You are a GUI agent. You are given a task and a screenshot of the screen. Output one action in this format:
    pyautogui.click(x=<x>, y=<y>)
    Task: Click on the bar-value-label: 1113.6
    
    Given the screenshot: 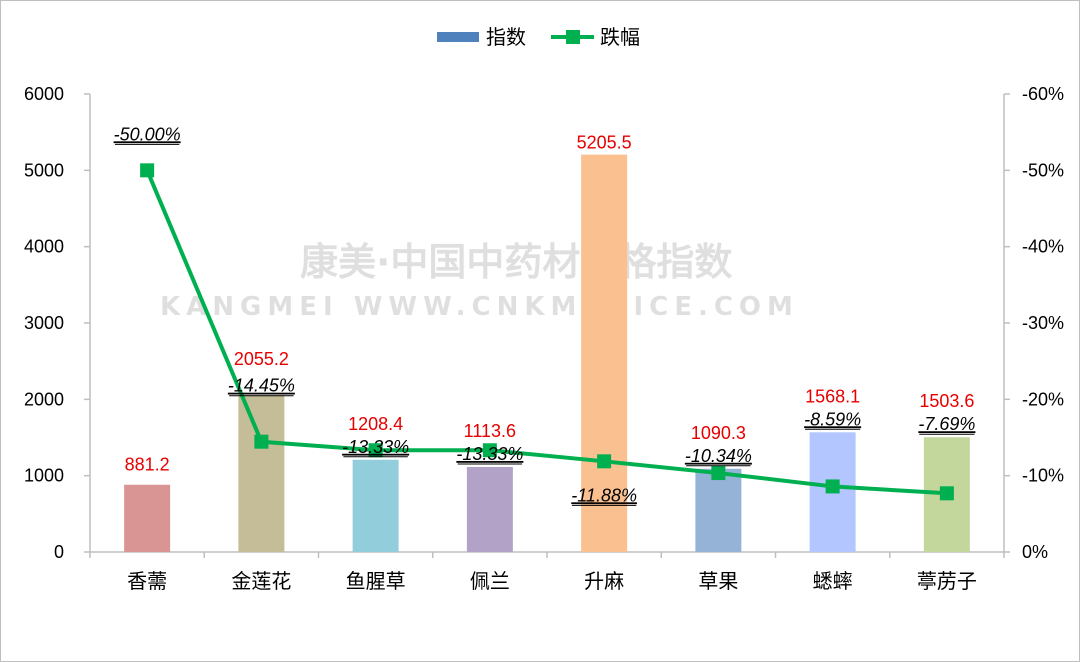 What is the action you would take?
    pyautogui.click(x=490, y=431)
    